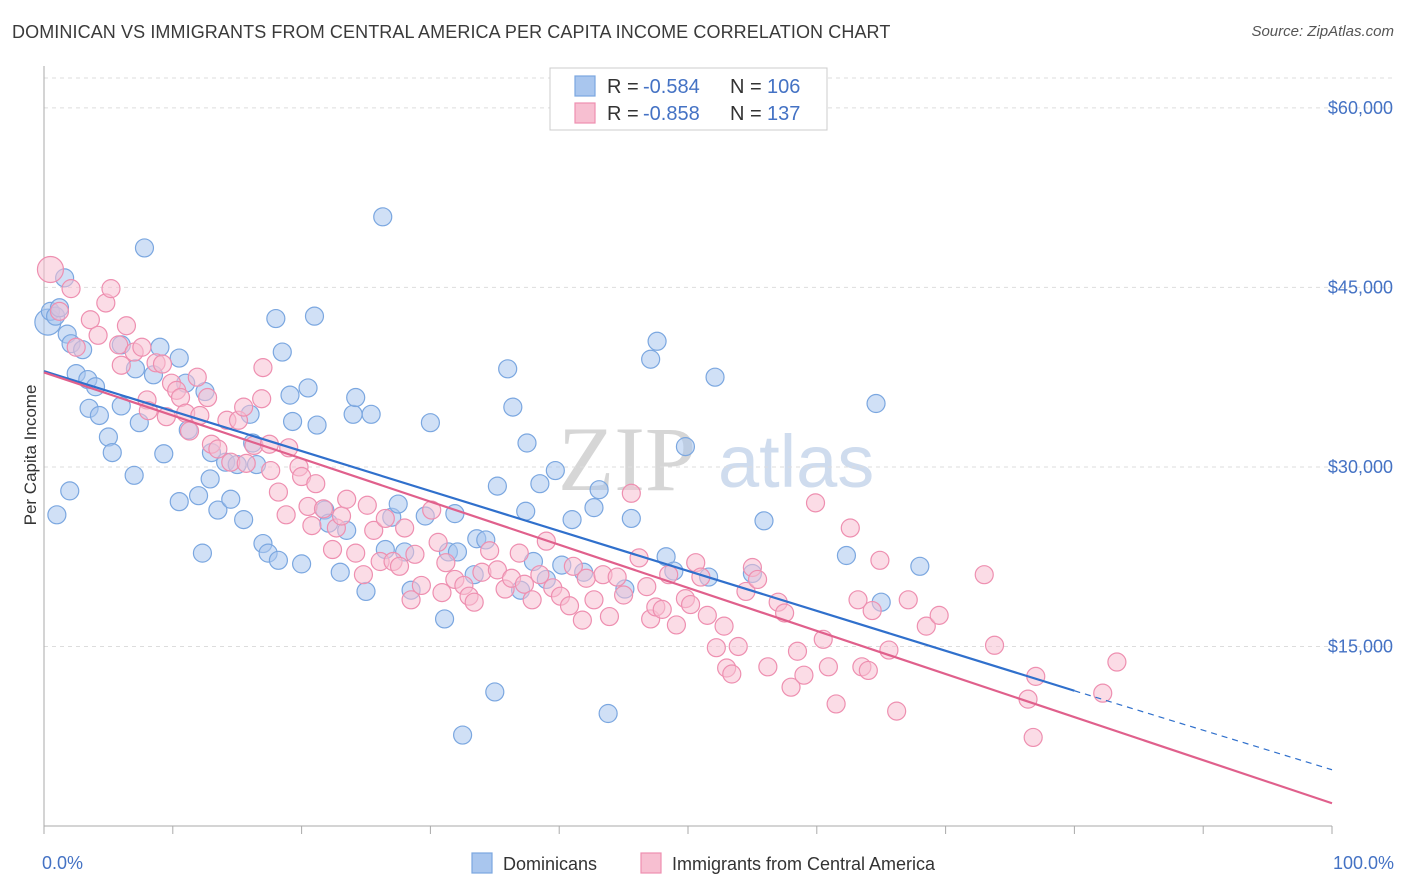  What do you see at coordinates (671, 87) in the screenshot?
I see `legend-r-value-blue: -0.584` at bounding box center [671, 87].